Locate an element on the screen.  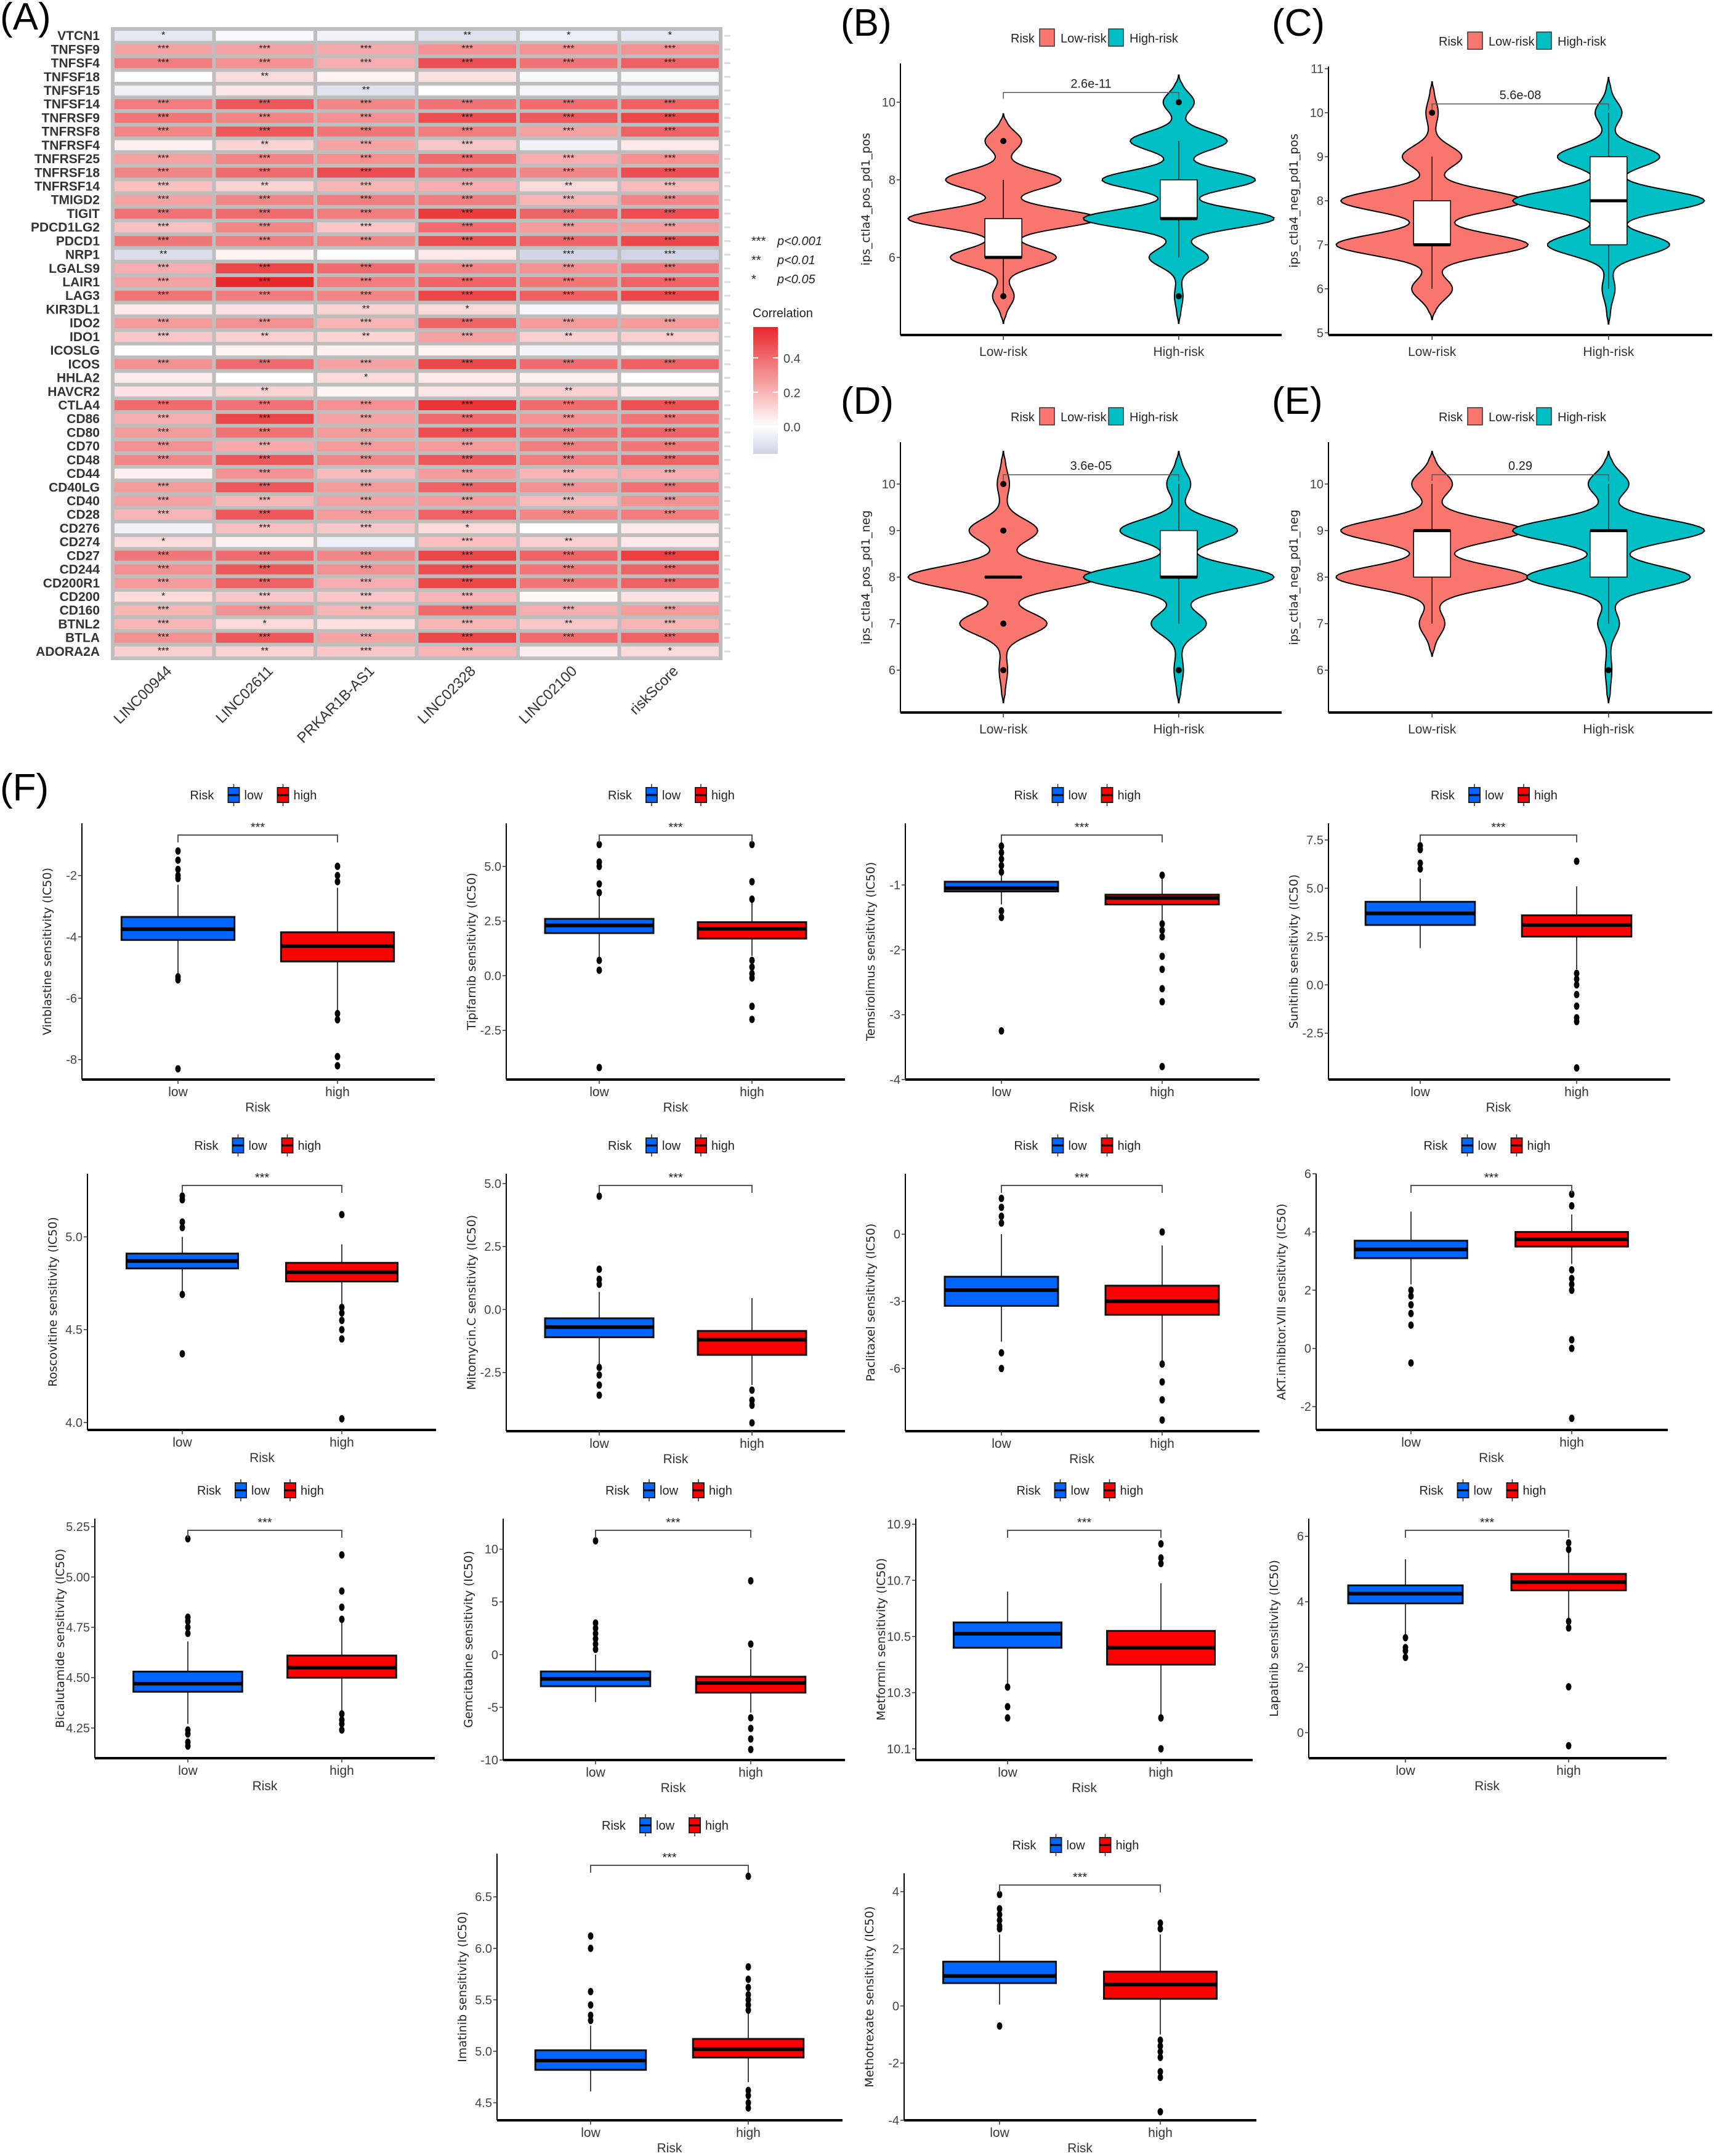
legend-stars: ** is located at coordinates (756, 260).